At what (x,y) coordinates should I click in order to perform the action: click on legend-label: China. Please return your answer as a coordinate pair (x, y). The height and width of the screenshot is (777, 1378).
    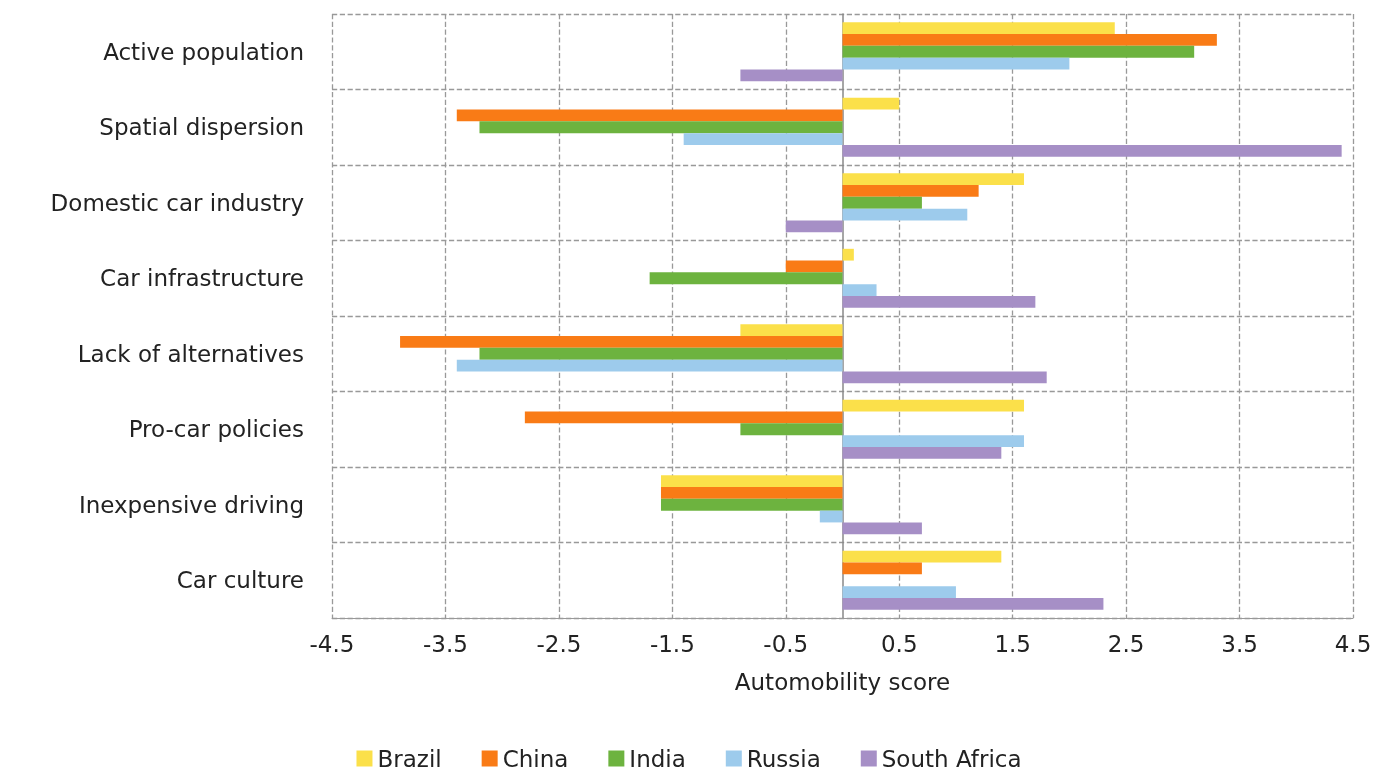
    Looking at the image, I should click on (535, 758).